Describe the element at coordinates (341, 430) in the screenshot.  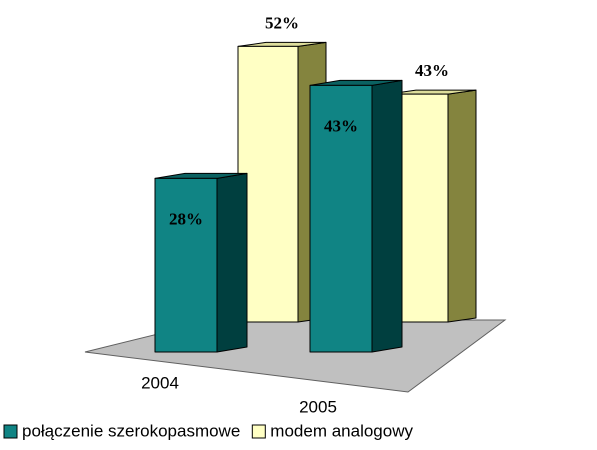
I see `legend-label: modem analogowy` at that location.